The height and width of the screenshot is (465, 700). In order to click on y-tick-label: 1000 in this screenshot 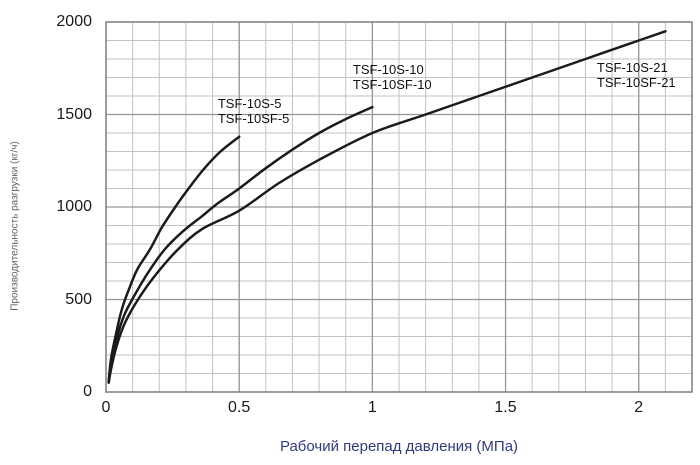, I will do `click(74, 206)`.